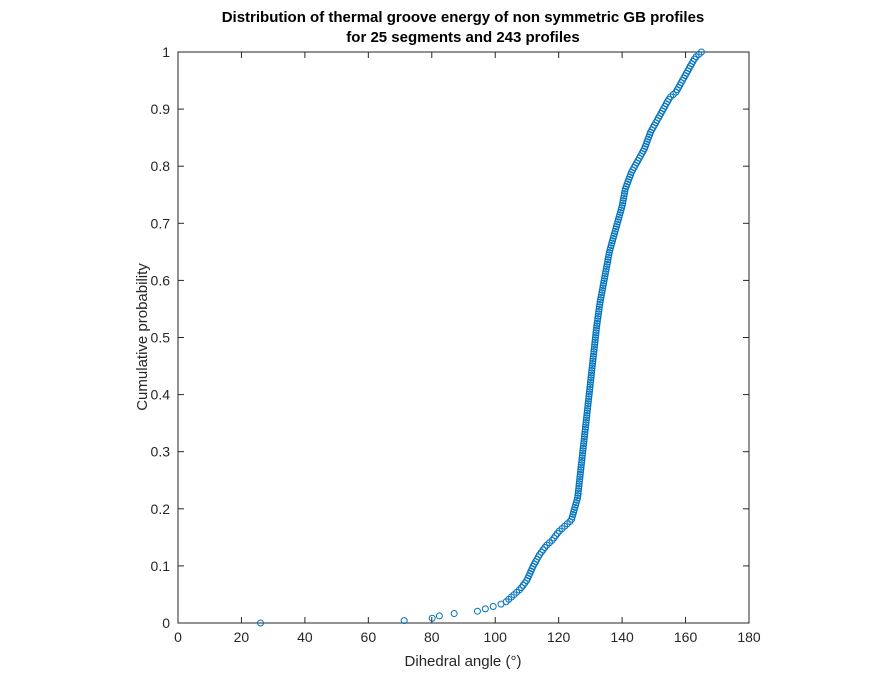  What do you see at coordinates (178, 637) in the screenshot?
I see `x-tick-label: 0` at bounding box center [178, 637].